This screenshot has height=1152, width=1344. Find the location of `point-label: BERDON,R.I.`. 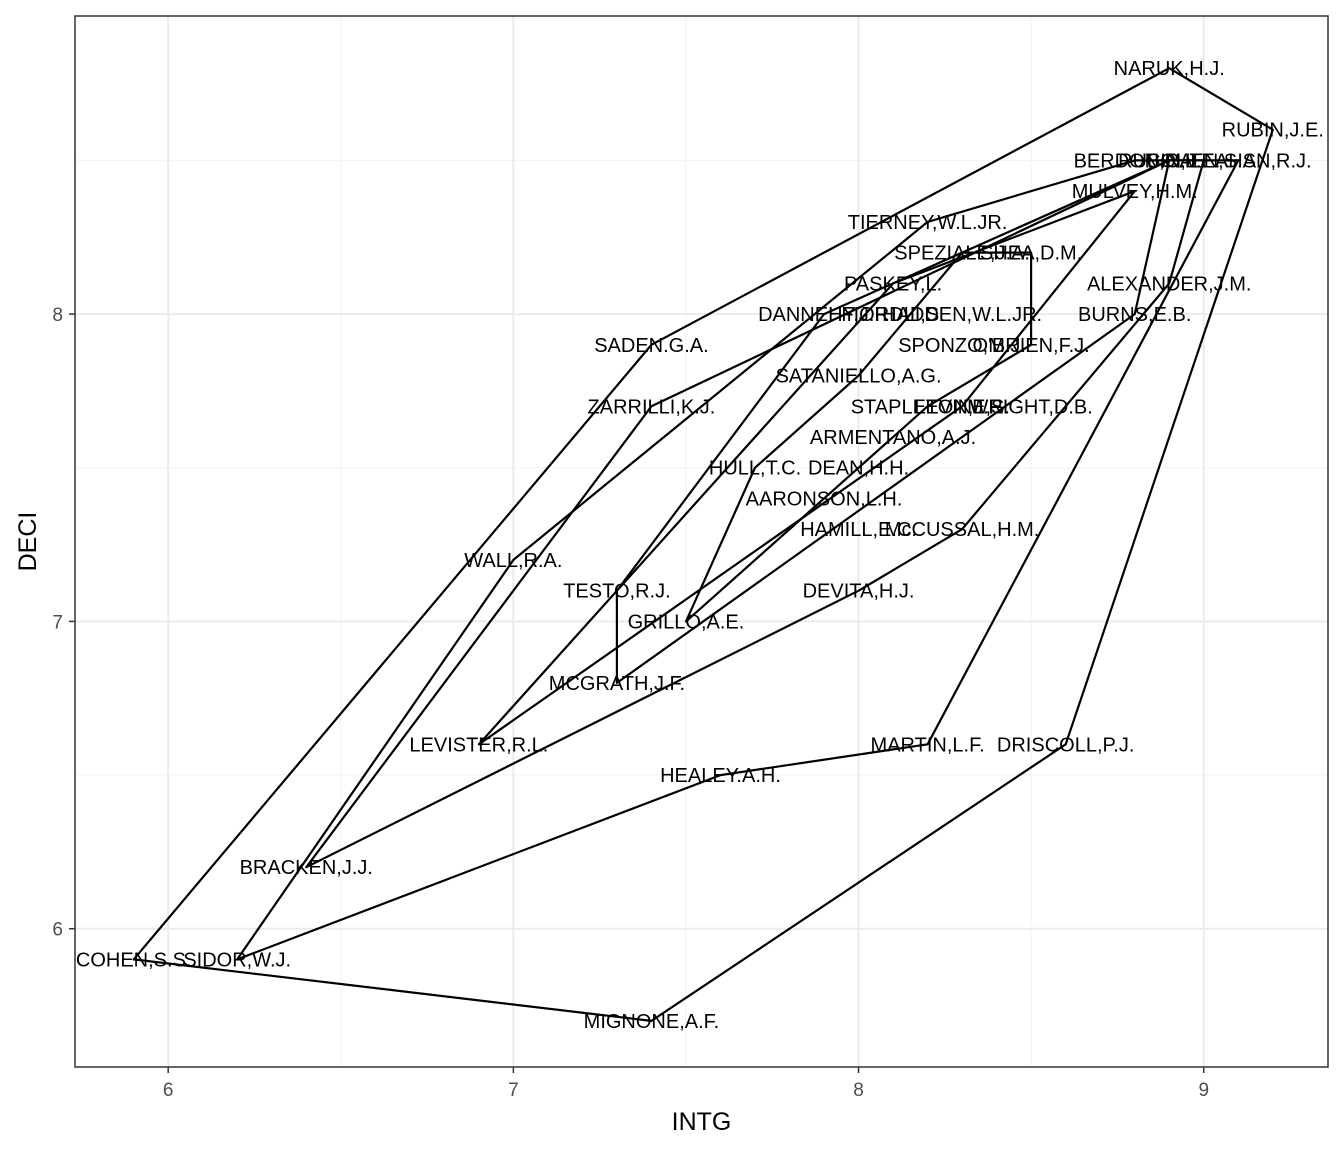

point-label: BERDON,R.I. is located at coordinates (1135, 161).